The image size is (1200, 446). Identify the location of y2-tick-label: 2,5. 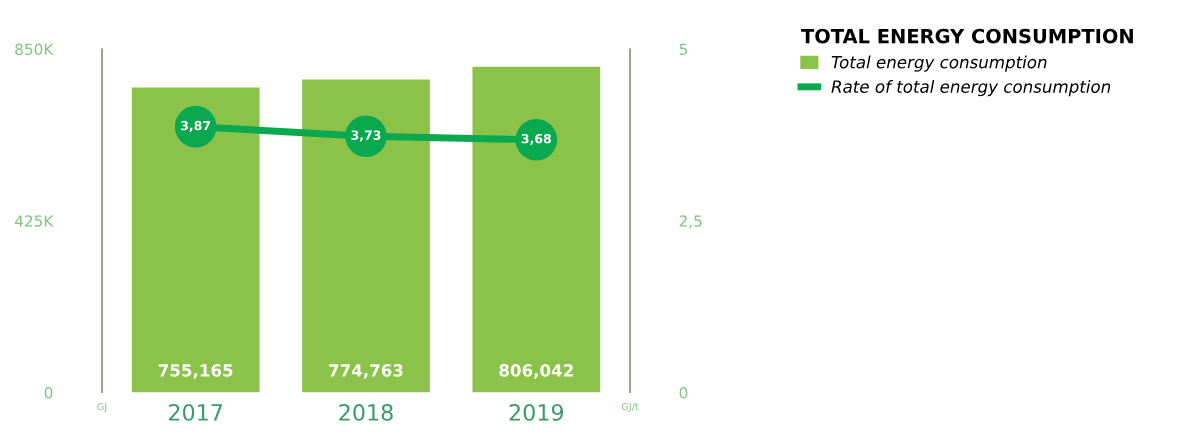
(690, 222).